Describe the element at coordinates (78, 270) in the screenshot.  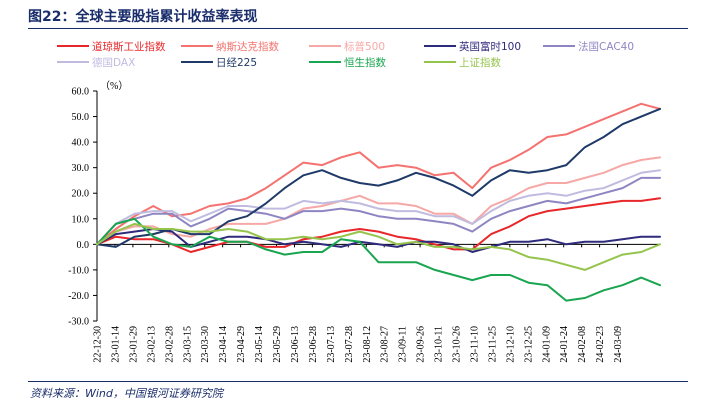
I see `y-tick-label: -10.0` at that location.